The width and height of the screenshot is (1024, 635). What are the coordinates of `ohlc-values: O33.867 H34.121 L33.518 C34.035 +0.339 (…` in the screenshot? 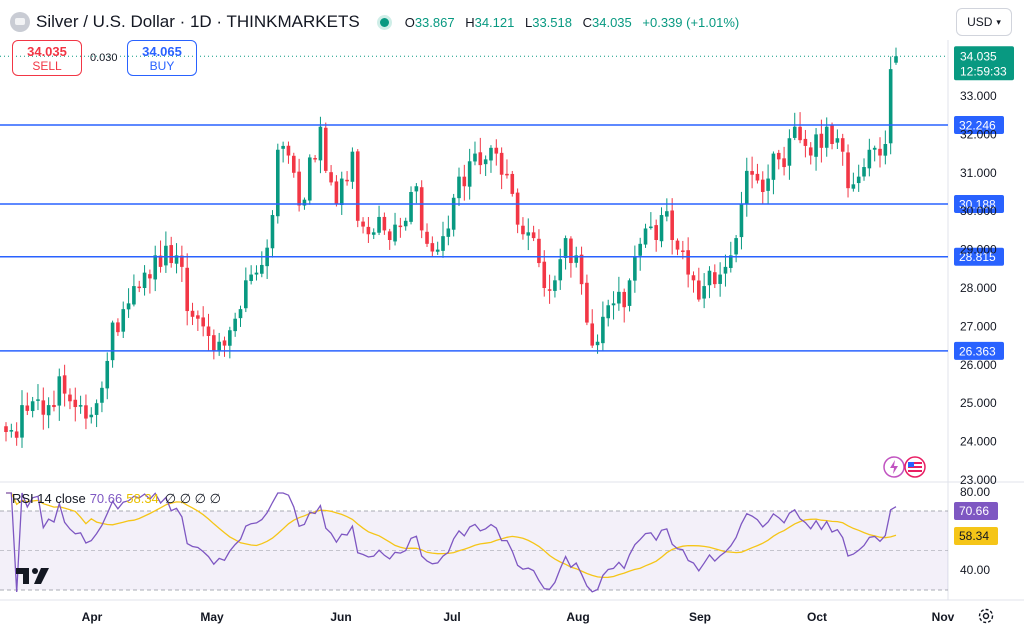 It's located at (572, 22).